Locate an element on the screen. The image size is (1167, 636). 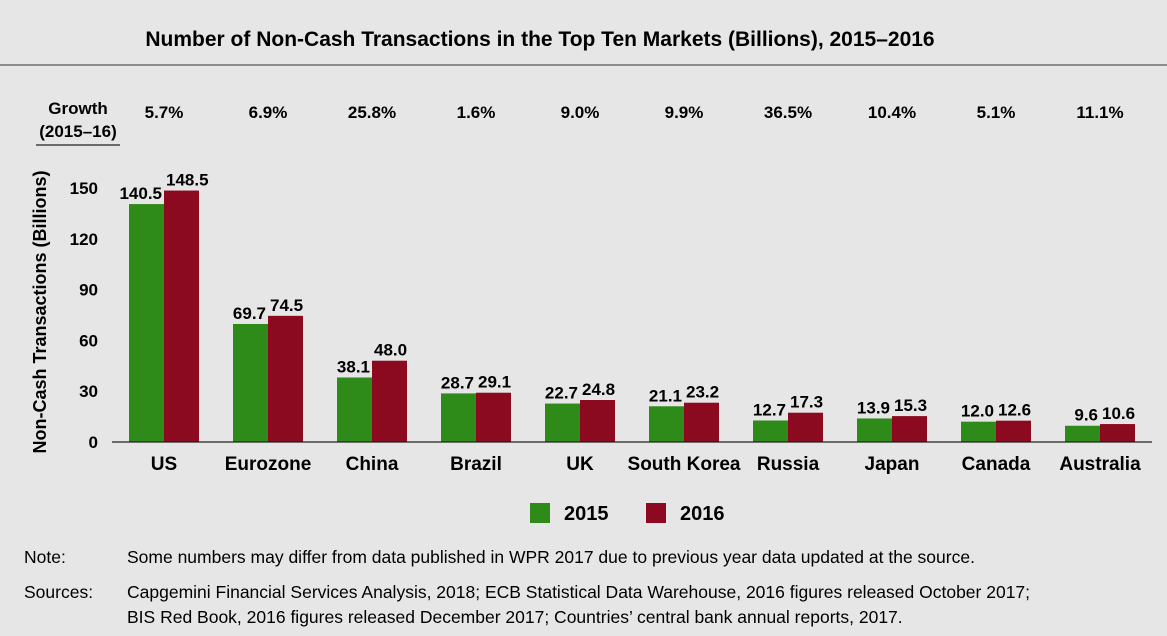
y-tick-label-120: 120 is located at coordinates (84, 239).